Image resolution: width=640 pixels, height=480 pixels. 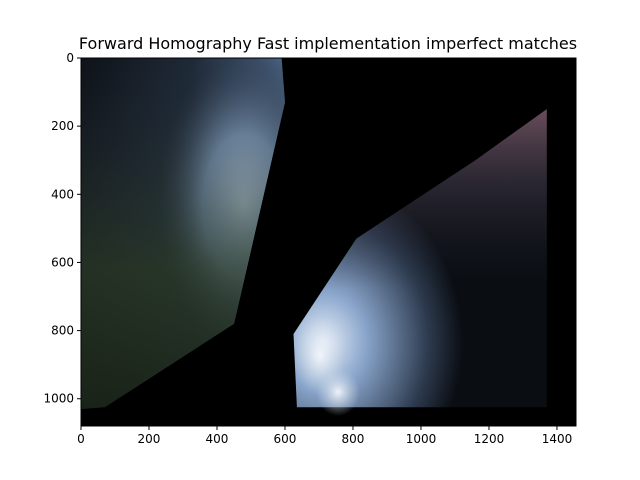 I want to click on y-tick-label: 600, so click(x=62, y=262).